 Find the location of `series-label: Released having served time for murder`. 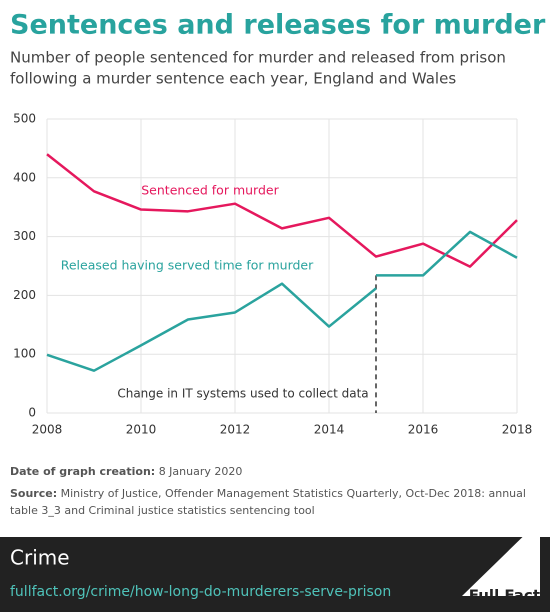

series-label: Released having served time for murder is located at coordinates (187, 265).